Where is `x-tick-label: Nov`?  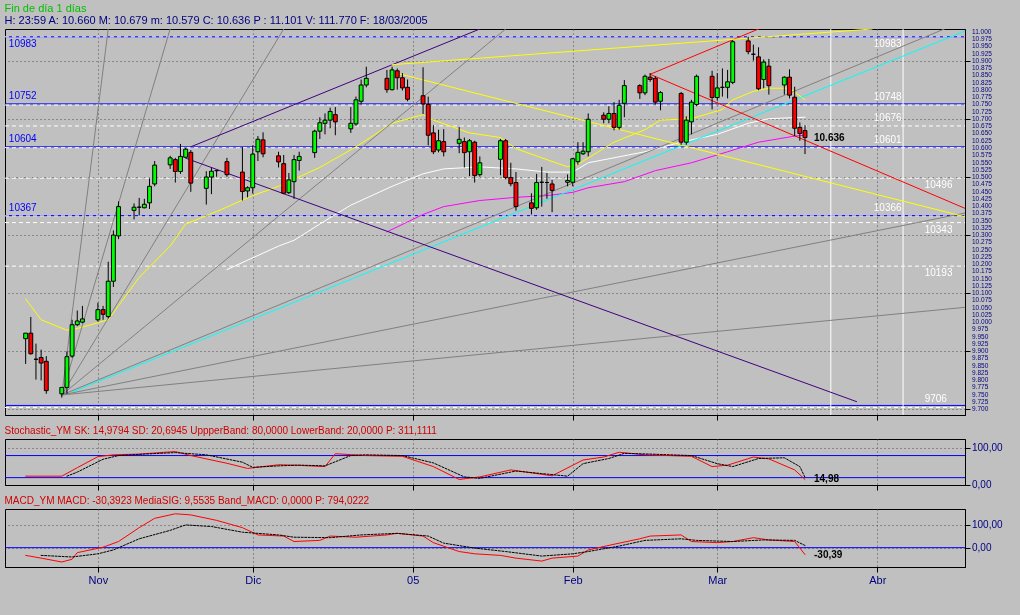
x-tick-label: Nov is located at coordinates (98, 579).